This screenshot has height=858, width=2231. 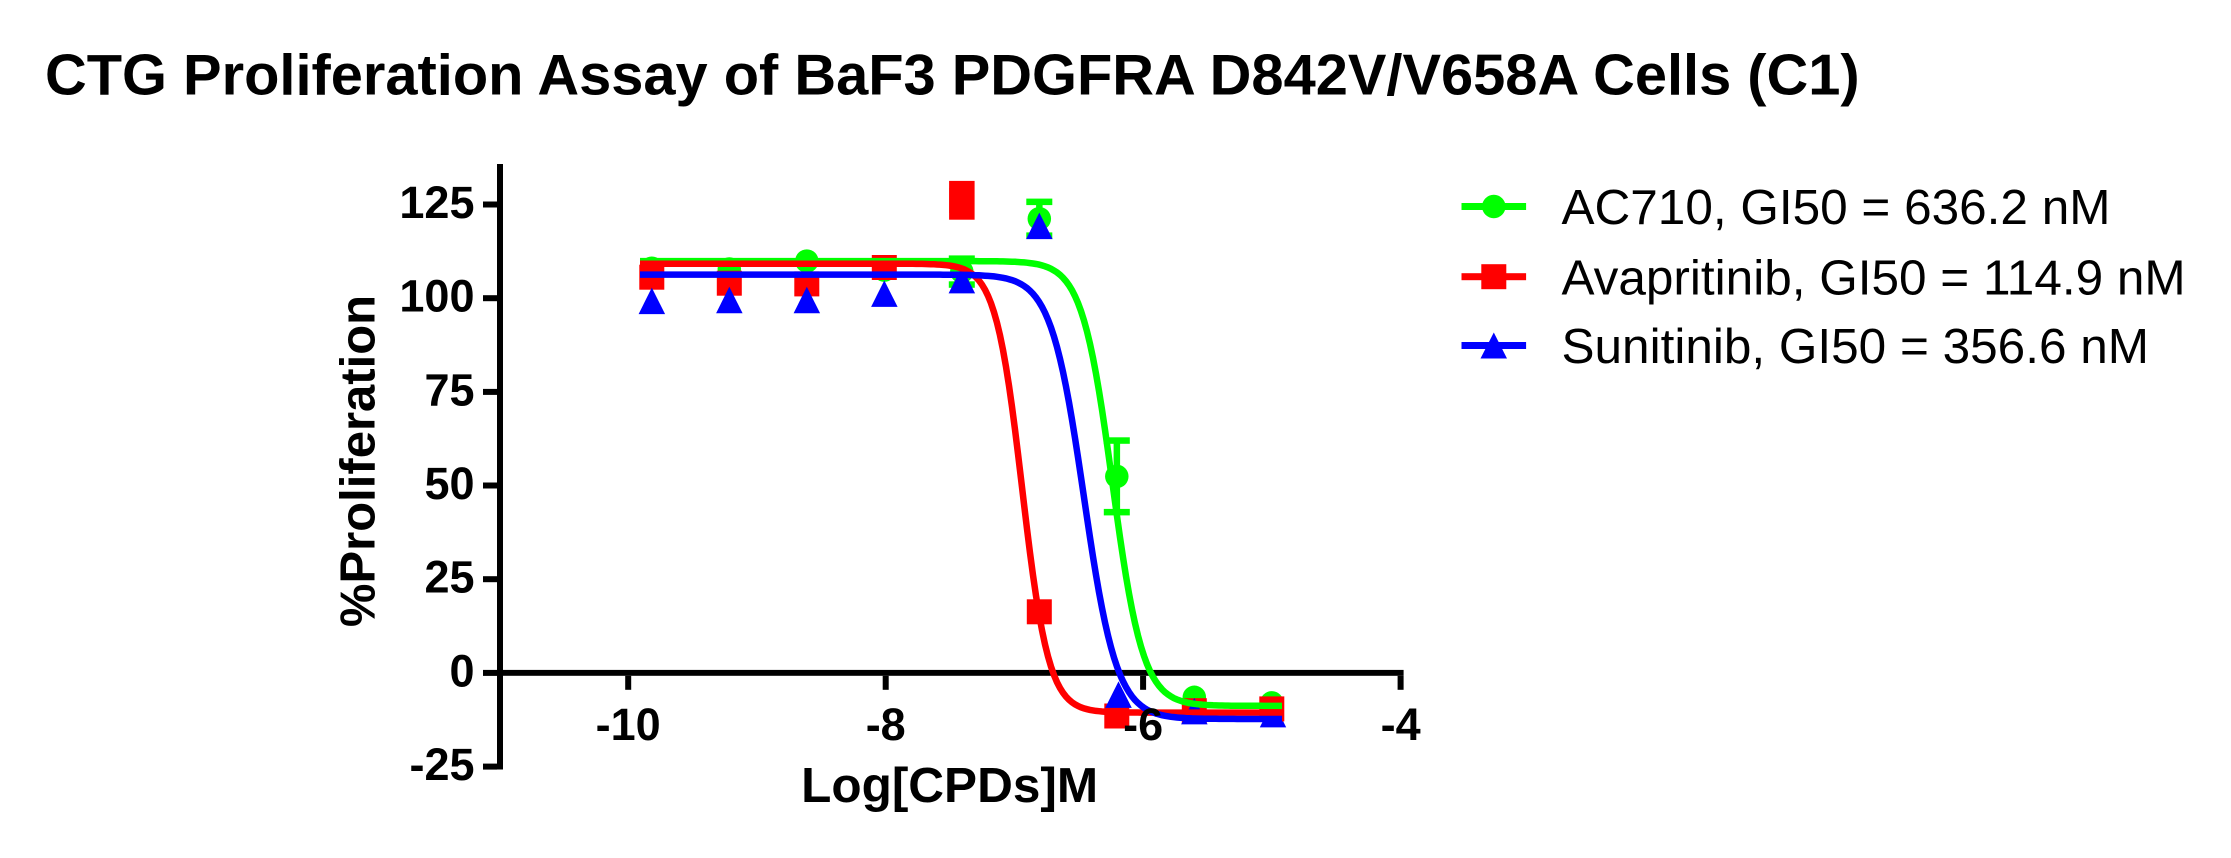 What do you see at coordinates (436, 202) in the screenshot?
I see `svg-text: 125` at bounding box center [436, 202].